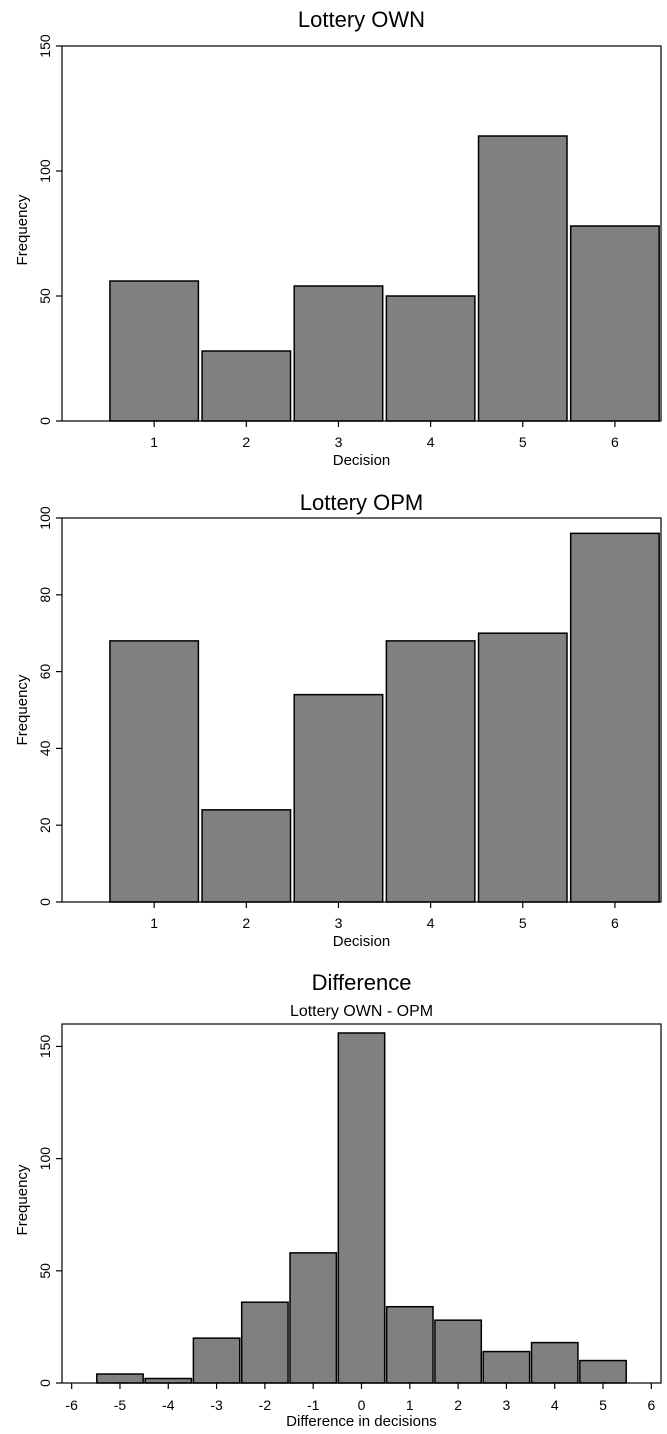 The image size is (667, 1434). What do you see at coordinates (45, 748) in the screenshot?
I see `y-tick-label: 40` at bounding box center [45, 748].